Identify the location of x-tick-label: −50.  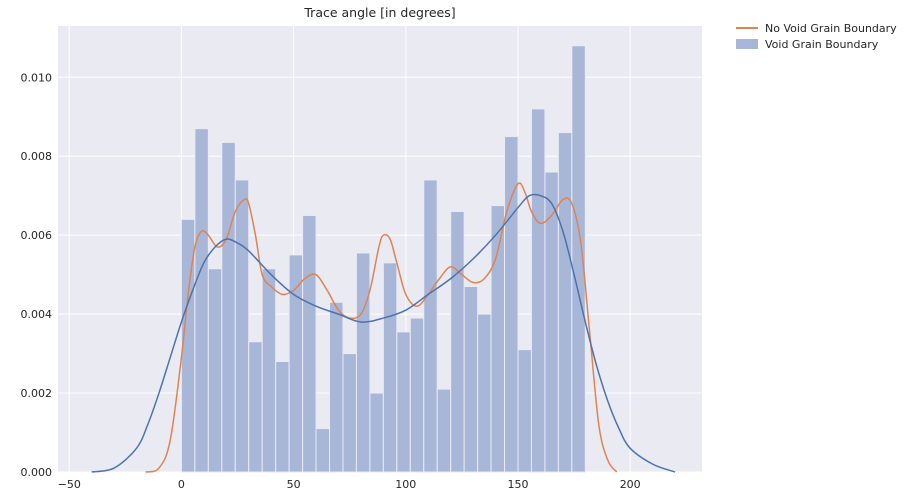
(69, 484).